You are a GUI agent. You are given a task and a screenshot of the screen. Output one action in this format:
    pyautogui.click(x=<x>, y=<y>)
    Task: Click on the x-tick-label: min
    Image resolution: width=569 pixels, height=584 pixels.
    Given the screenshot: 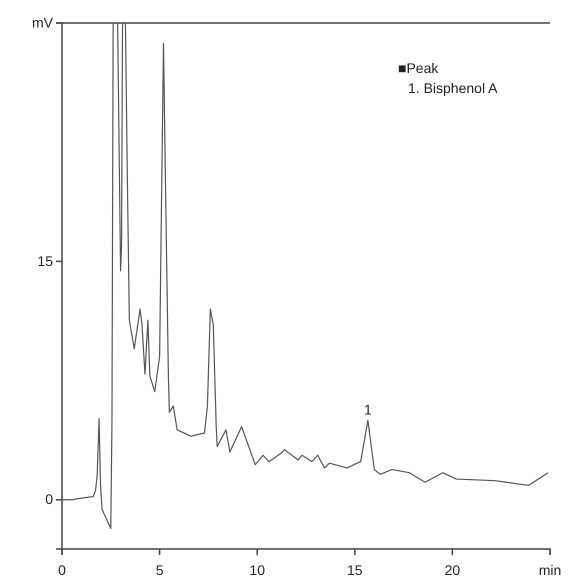 What is the action you would take?
    pyautogui.click(x=550, y=570)
    